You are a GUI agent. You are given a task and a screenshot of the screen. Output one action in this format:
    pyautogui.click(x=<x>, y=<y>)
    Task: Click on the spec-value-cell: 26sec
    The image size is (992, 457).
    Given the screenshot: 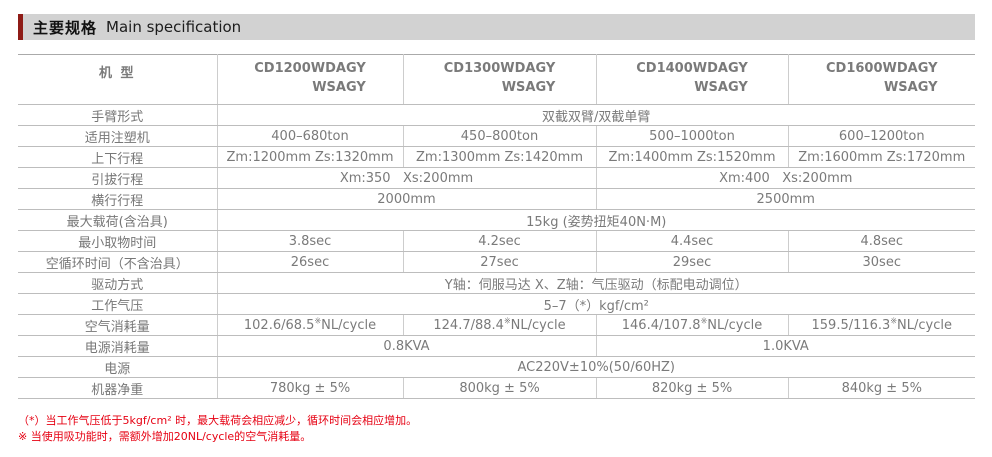 What is the action you would take?
    pyautogui.click(x=310, y=262)
    